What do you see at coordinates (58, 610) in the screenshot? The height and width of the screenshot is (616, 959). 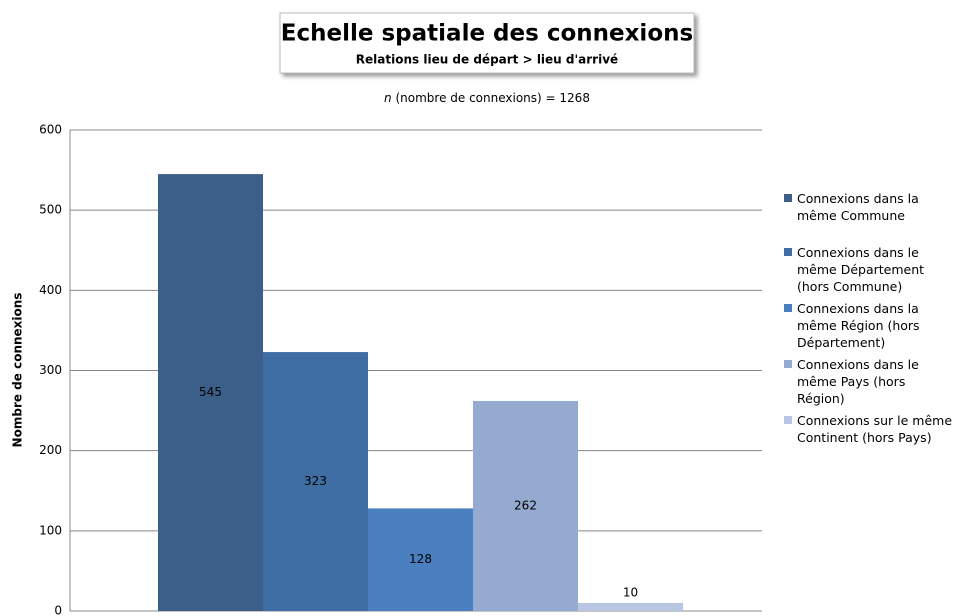 I see `y-tick-label: 0` at bounding box center [58, 610].